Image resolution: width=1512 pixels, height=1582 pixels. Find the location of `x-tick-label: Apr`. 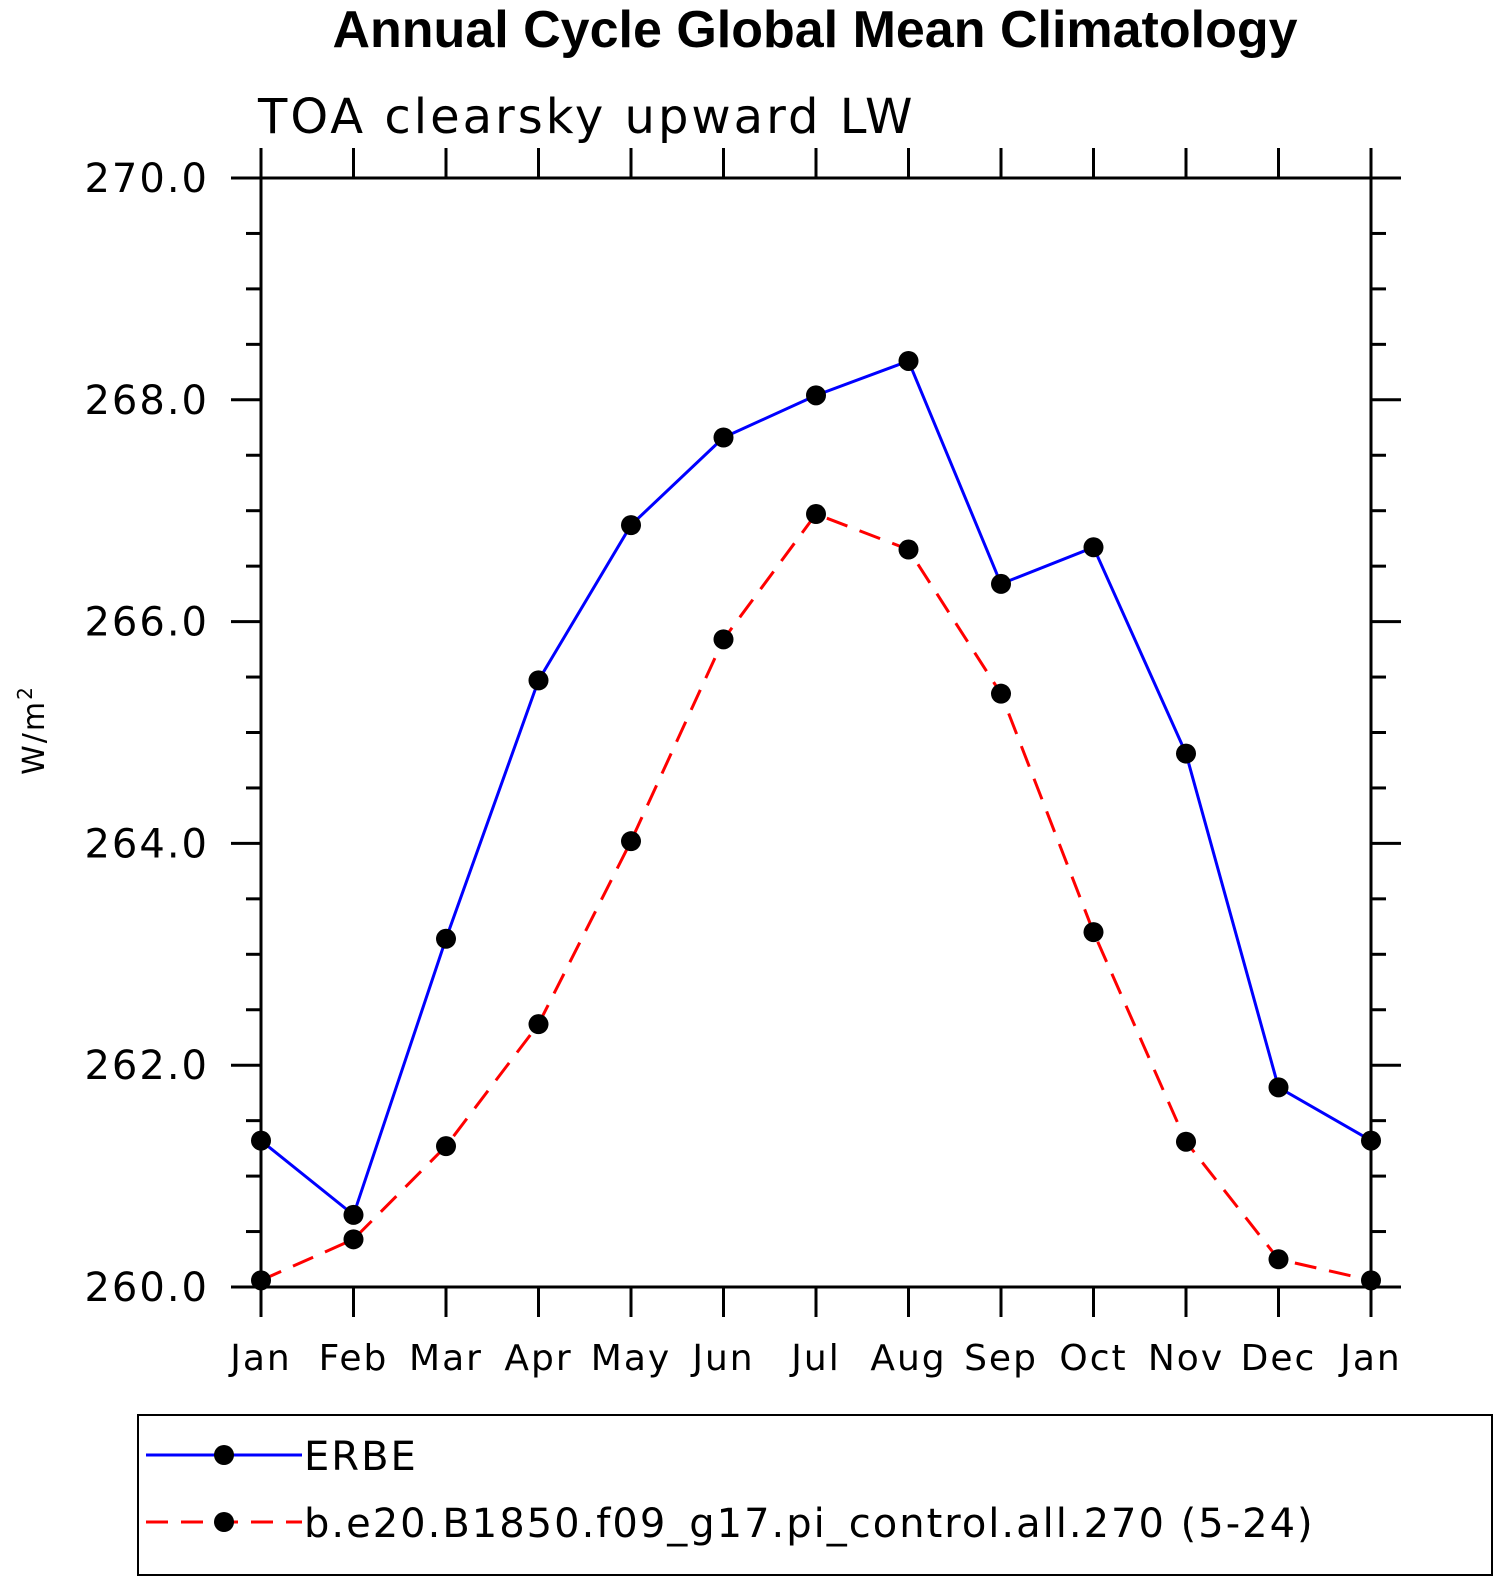

x-tick-label: Apr is located at coordinates (538, 1358).